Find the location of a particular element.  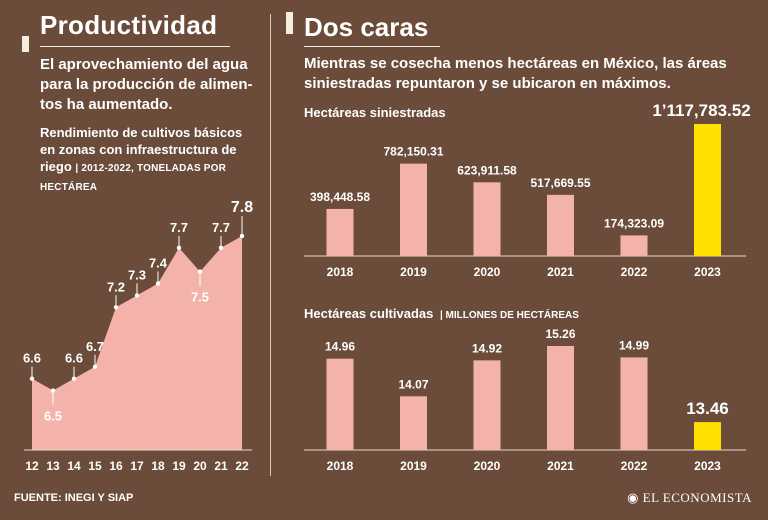

x-tick-label: 21 is located at coordinates (221, 466).